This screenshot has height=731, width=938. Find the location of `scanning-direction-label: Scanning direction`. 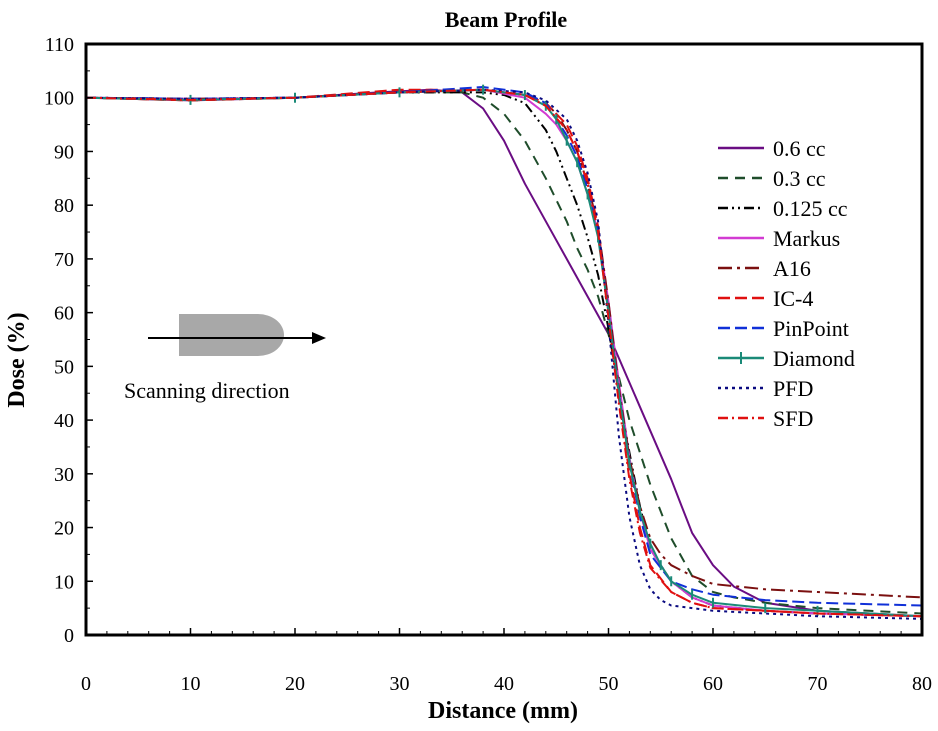

scanning-direction-label: Scanning direction is located at coordinates (207, 390).